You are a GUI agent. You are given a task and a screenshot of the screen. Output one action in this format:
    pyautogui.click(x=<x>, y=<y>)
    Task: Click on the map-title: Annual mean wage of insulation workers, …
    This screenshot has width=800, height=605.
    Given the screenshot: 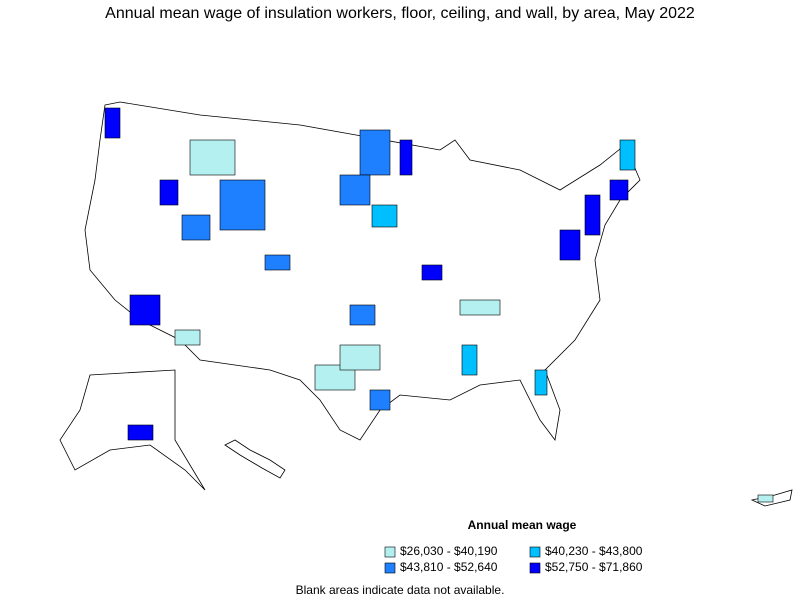 What is the action you would take?
    pyautogui.click(x=400, y=13)
    